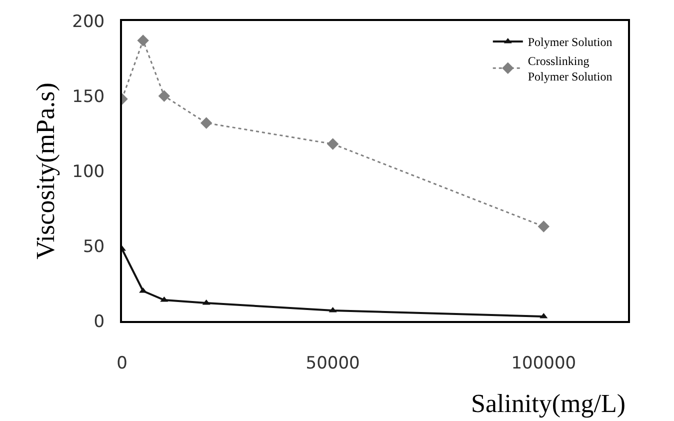 The width and height of the screenshot is (674, 421). What do you see at coordinates (93, 246) in the screenshot?
I see `y-tick-label: 50` at bounding box center [93, 246].